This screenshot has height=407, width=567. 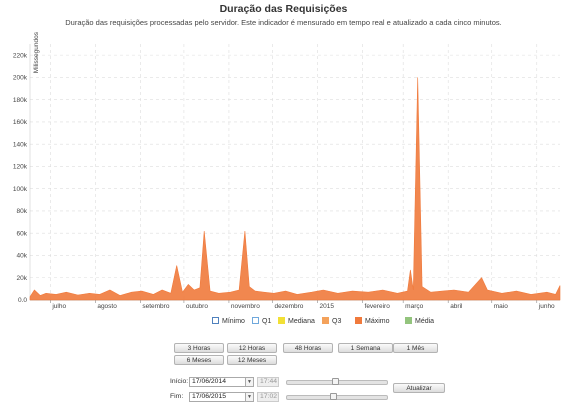 I want to click on legend-label: Máximo, so click(x=377, y=321).